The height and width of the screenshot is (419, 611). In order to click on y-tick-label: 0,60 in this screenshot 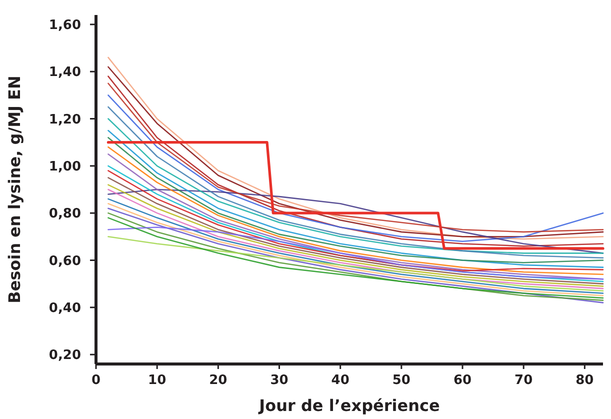, I will do `click(64, 261)`.